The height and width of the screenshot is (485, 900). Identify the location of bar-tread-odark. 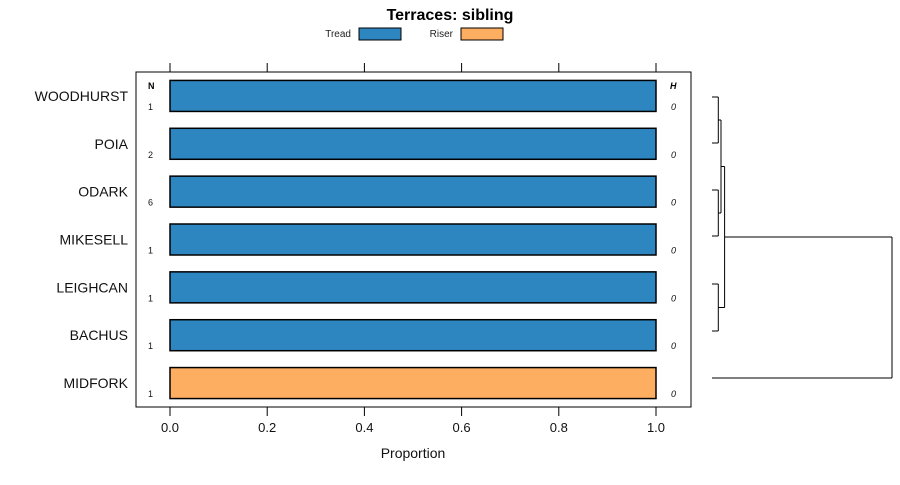
(413, 191).